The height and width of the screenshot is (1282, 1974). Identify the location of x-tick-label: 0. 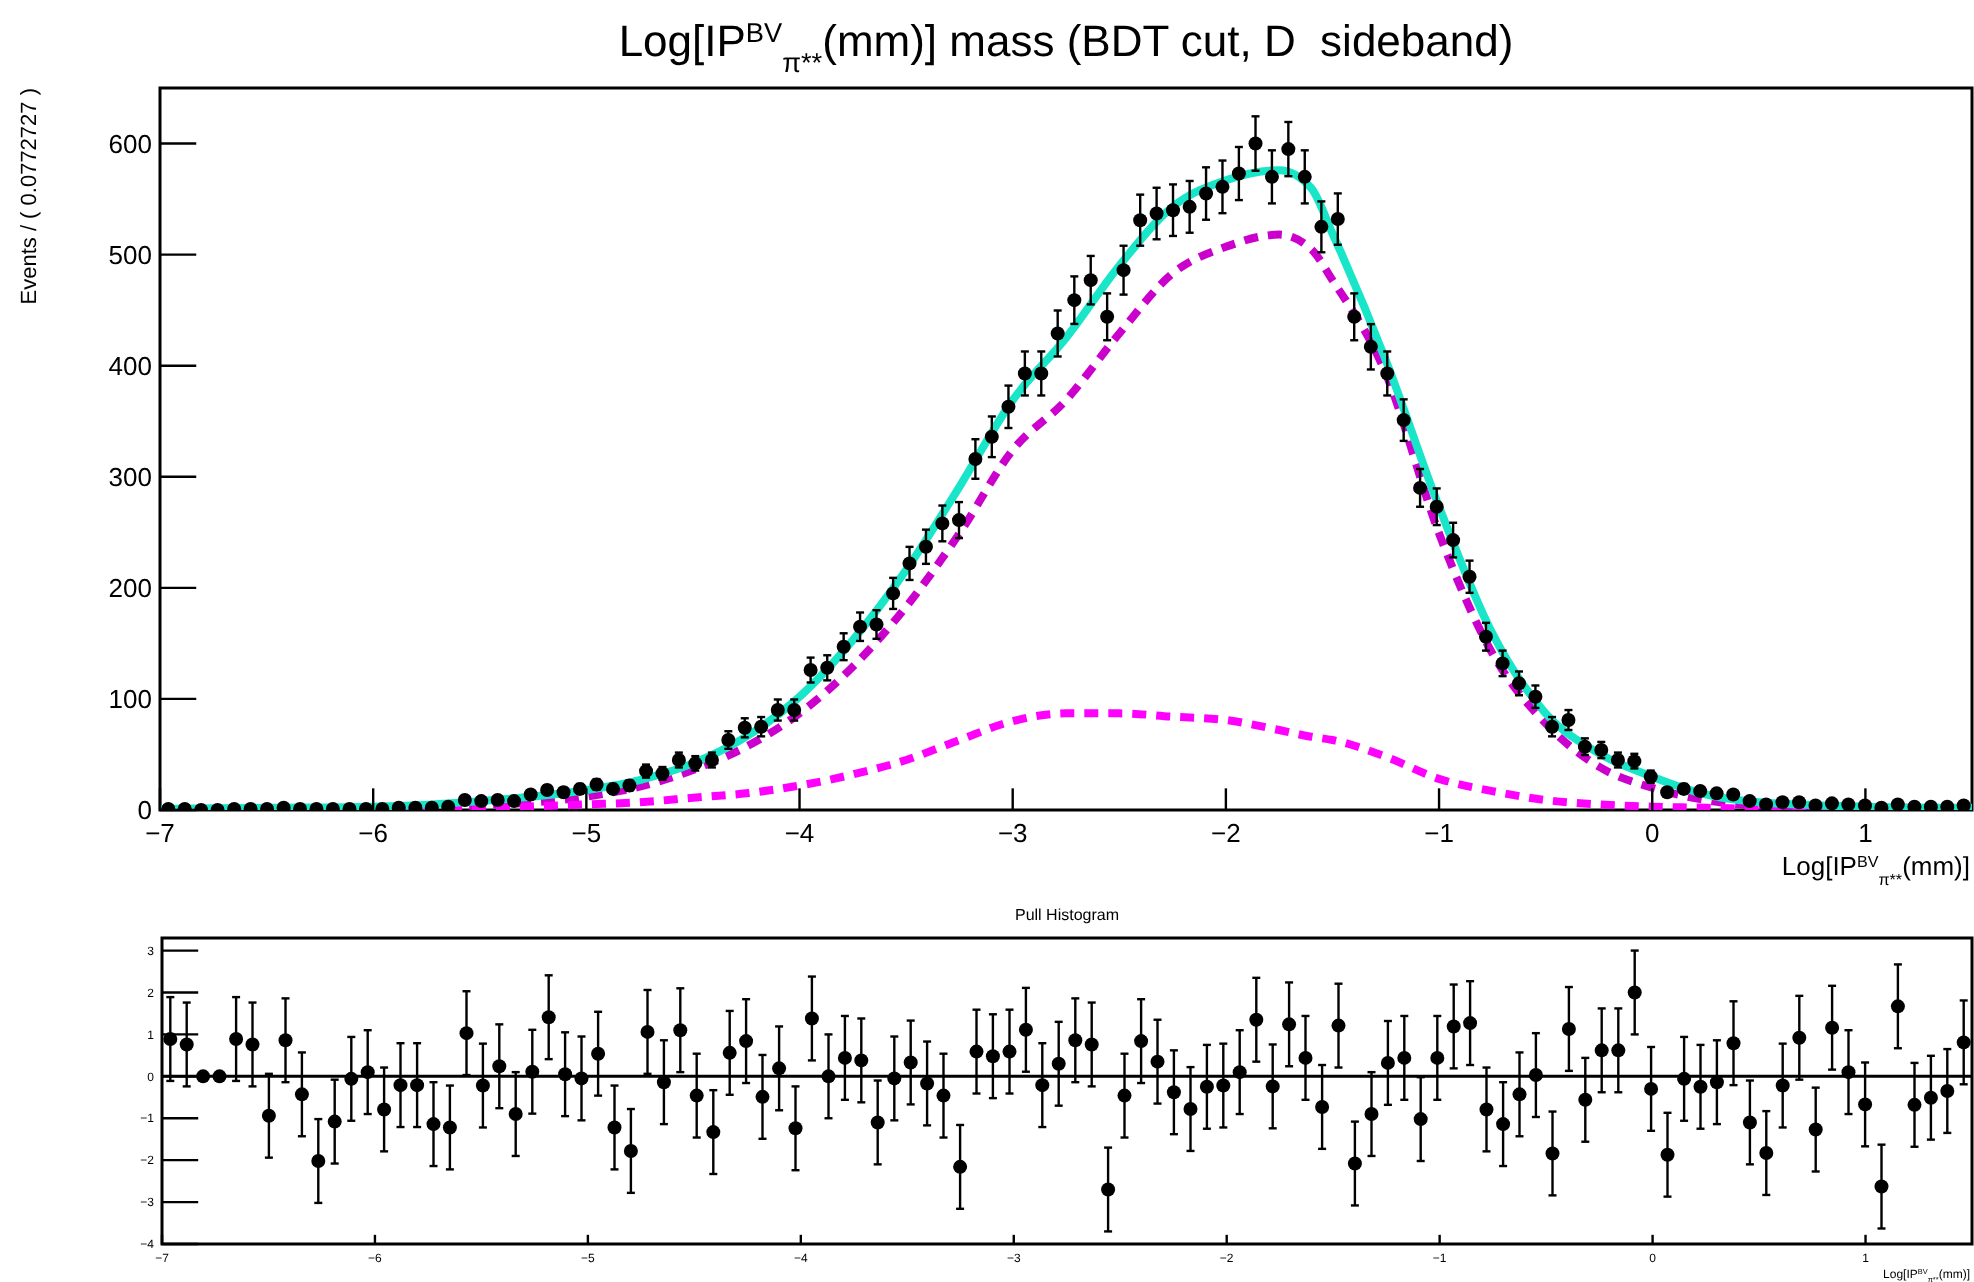
(1652, 833).